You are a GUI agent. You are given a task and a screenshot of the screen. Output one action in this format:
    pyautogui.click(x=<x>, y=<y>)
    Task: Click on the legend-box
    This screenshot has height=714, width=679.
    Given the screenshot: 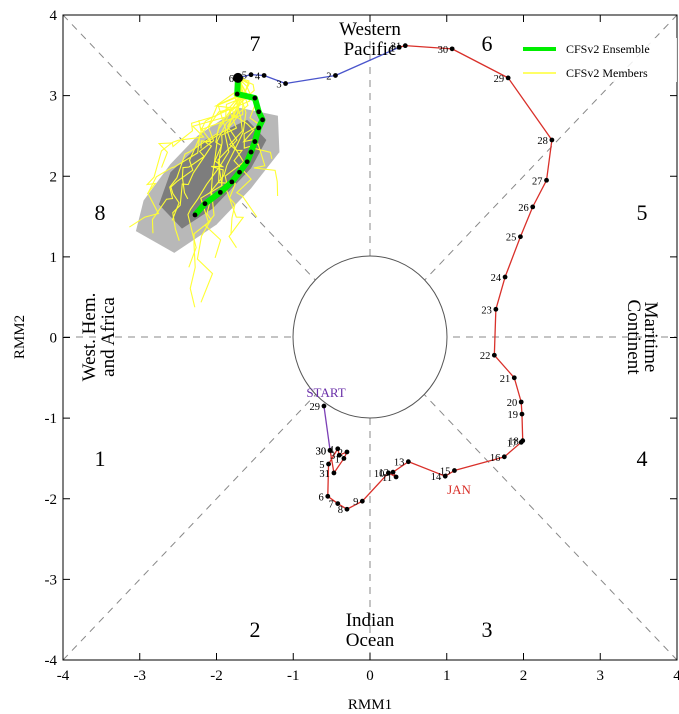 What is the action you would take?
    pyautogui.click(x=597, y=60)
    